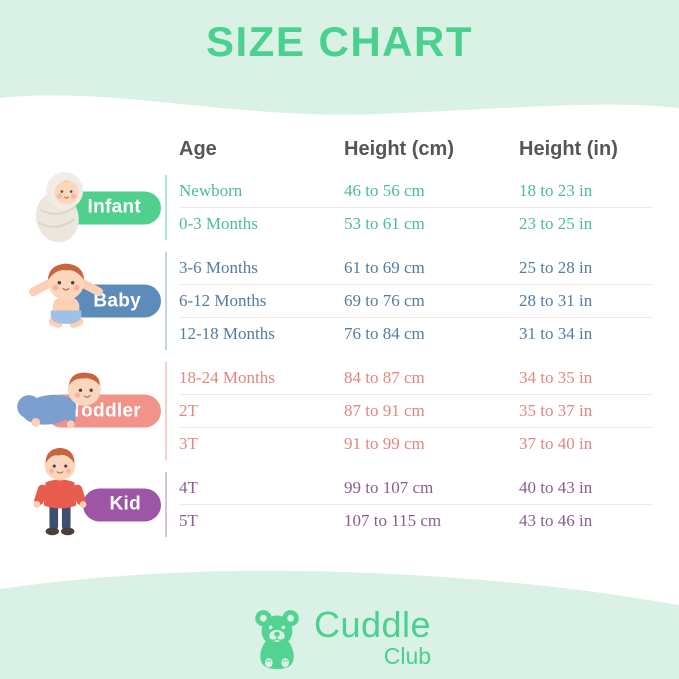 The width and height of the screenshot is (679, 679). I want to click on age-cell: 6-12 Months, so click(223, 300).